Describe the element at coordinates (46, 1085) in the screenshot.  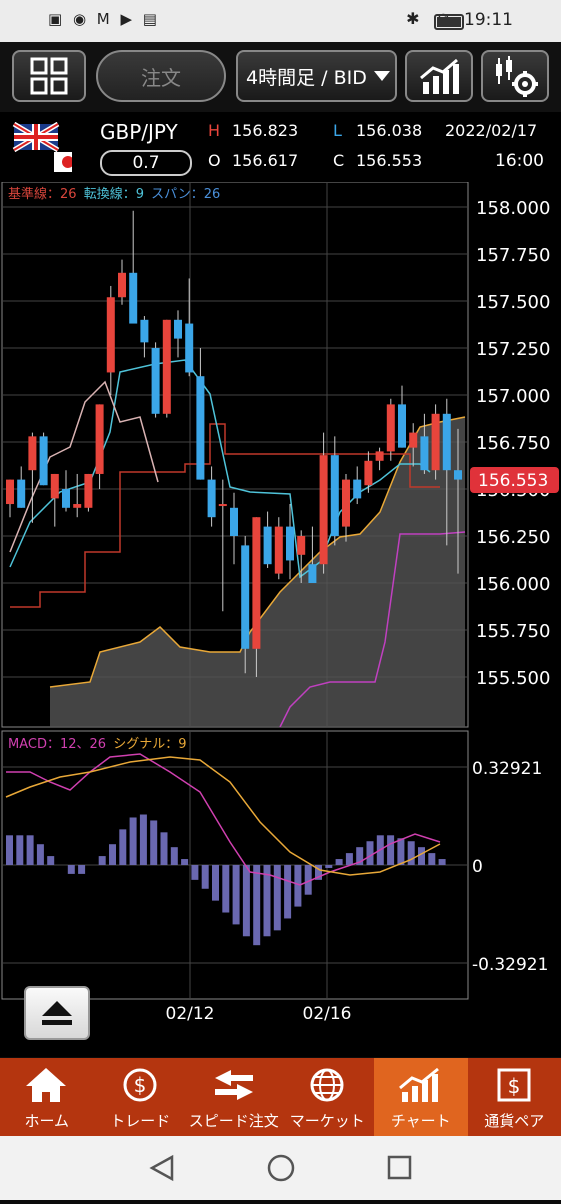
I see `home-icon` at that location.